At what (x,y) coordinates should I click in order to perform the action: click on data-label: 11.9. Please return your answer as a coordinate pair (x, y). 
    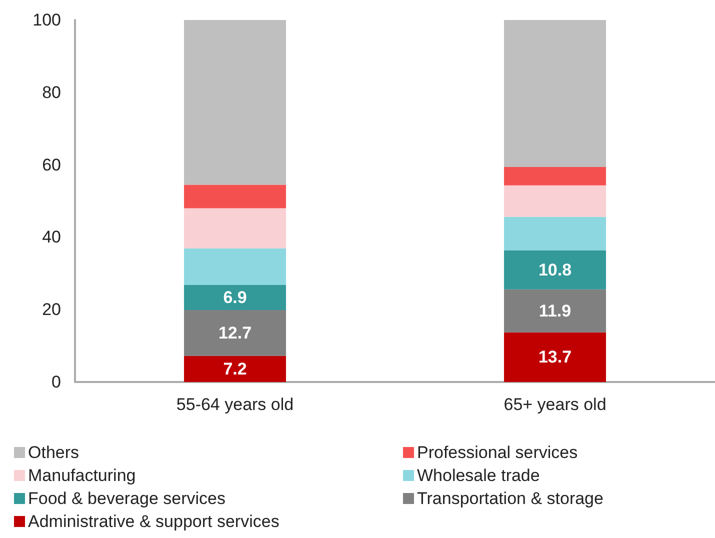
    Looking at the image, I should click on (555, 310).